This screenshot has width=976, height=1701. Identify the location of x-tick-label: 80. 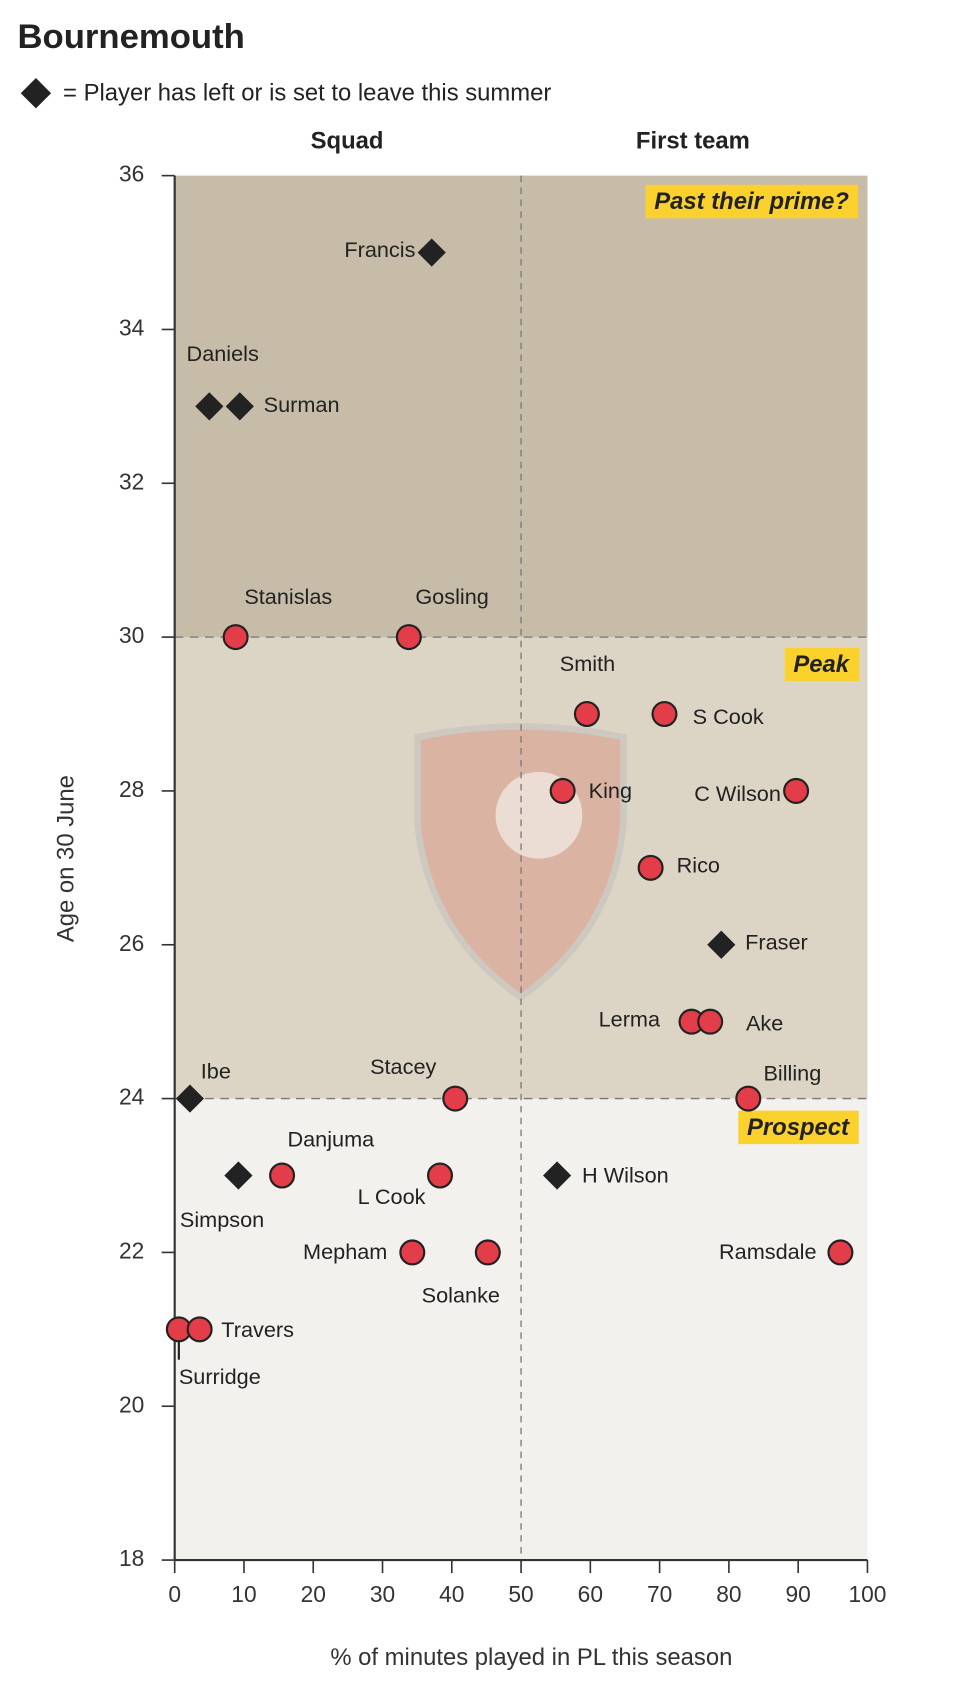
(728, 1594).